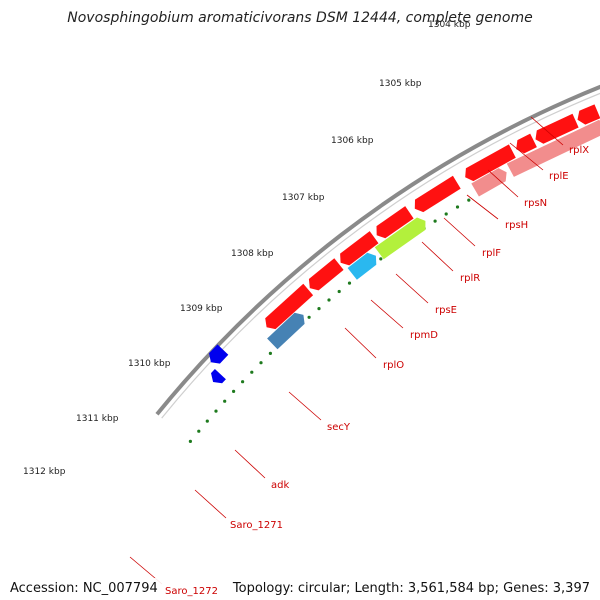 The height and width of the screenshot is (600, 600). I want to click on scale-tick-label: 1310 kbp, so click(149, 364).